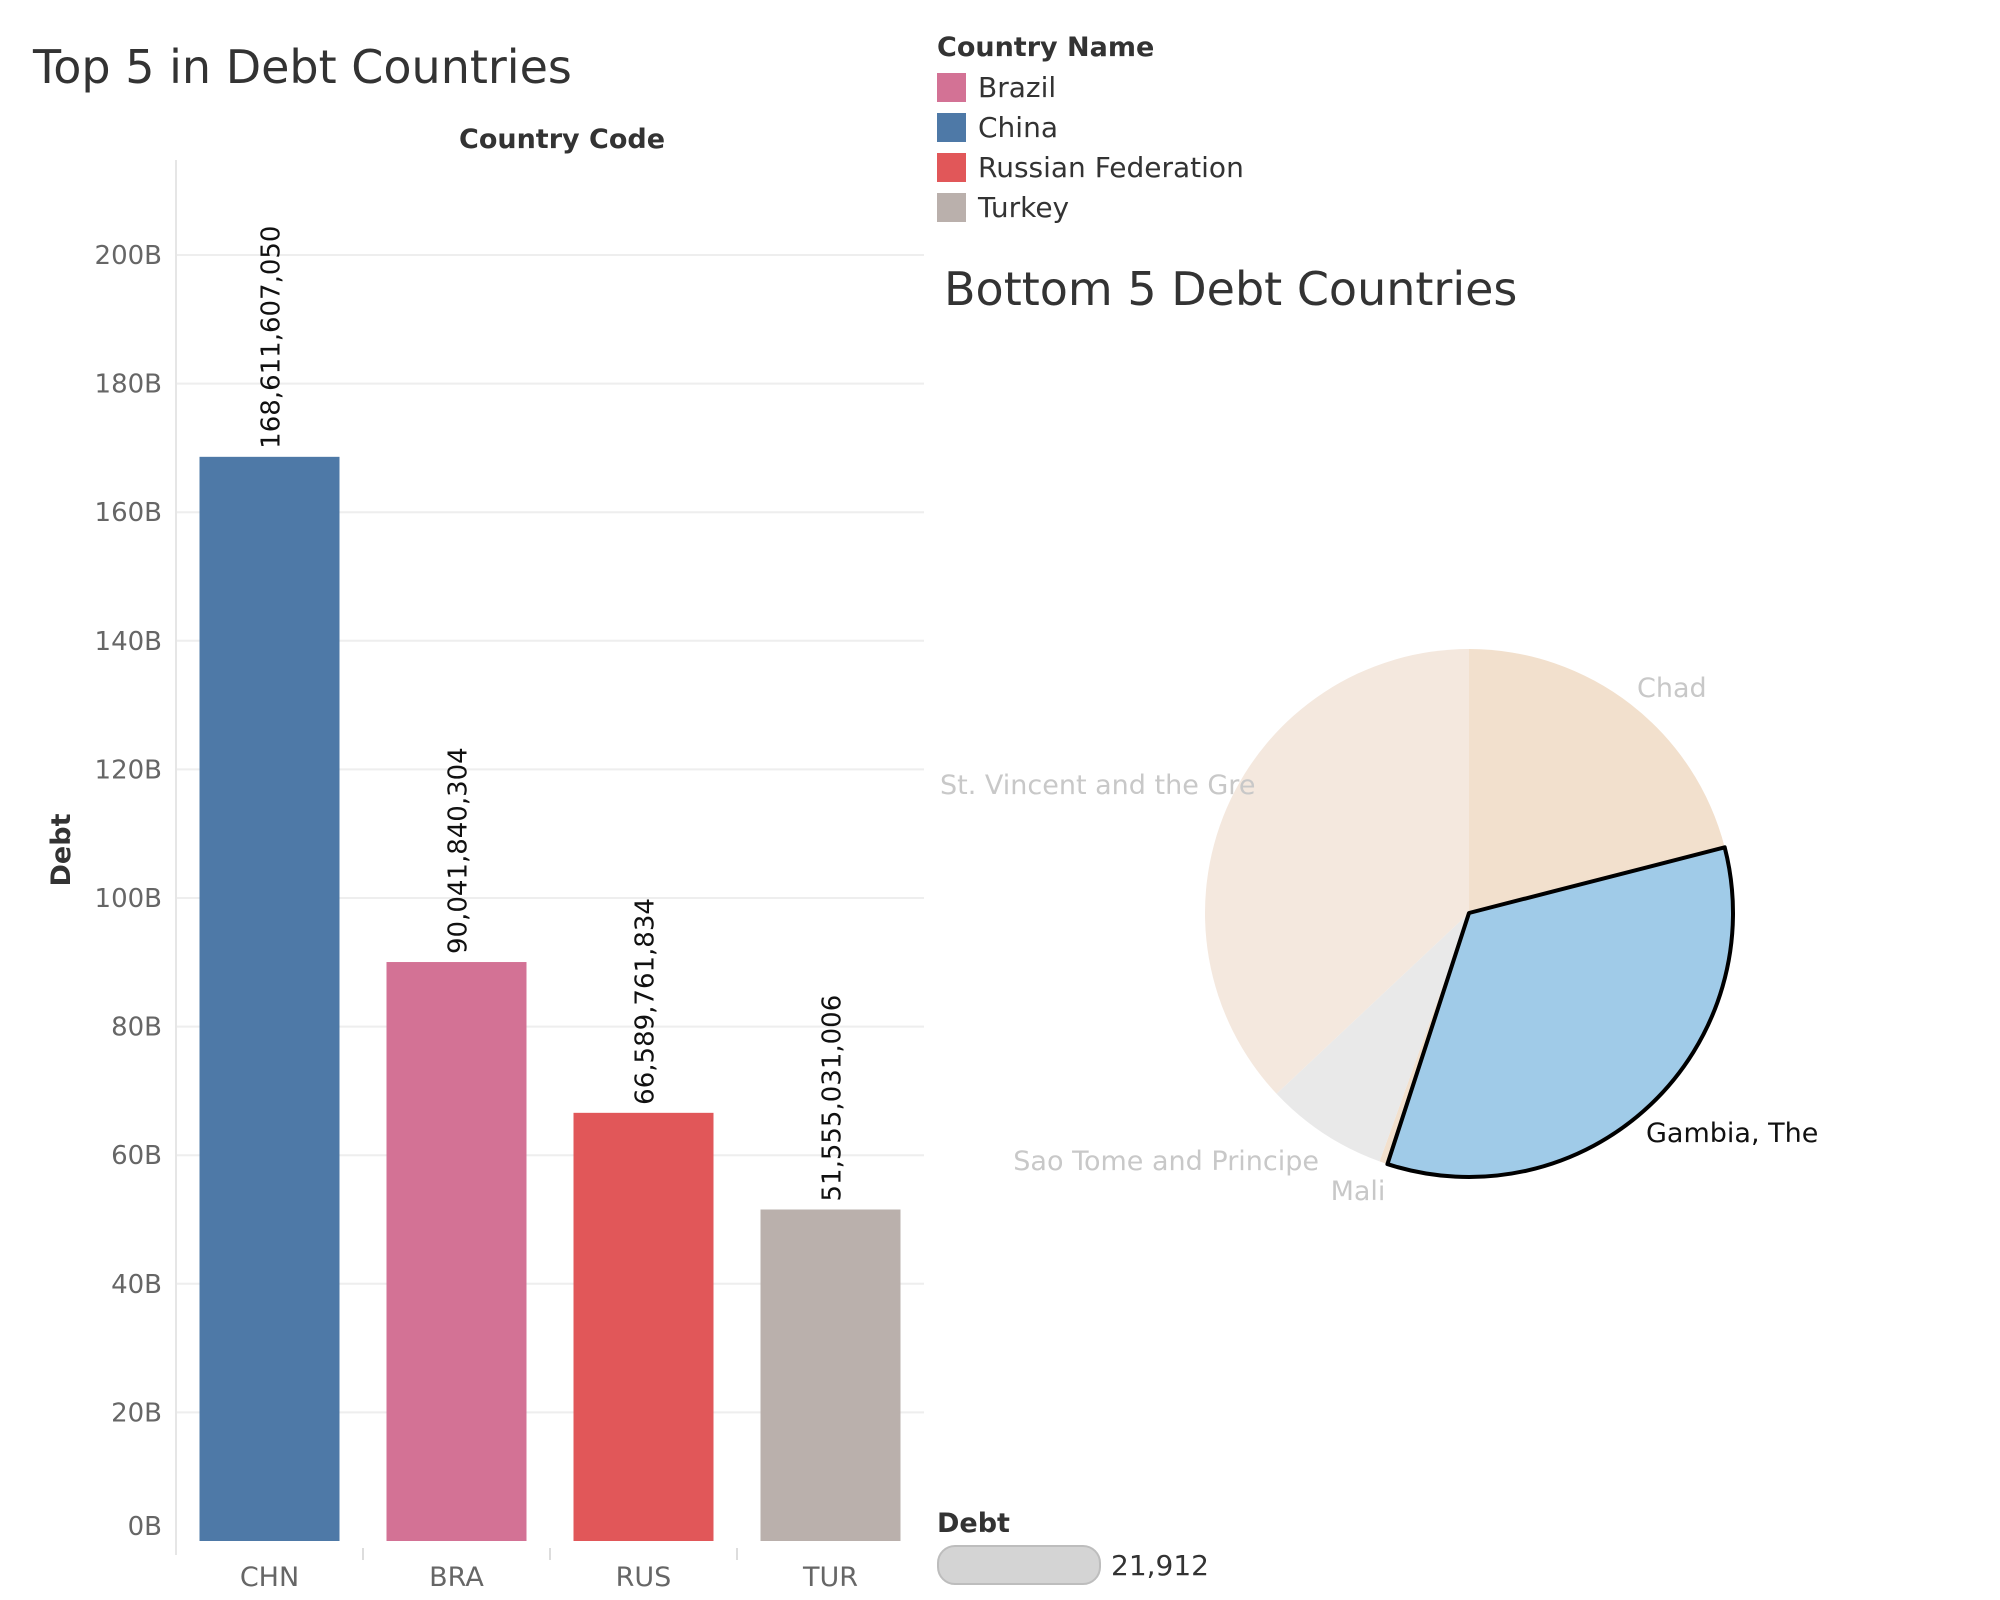  I want to click on pie-marks, so click(1470, 914).